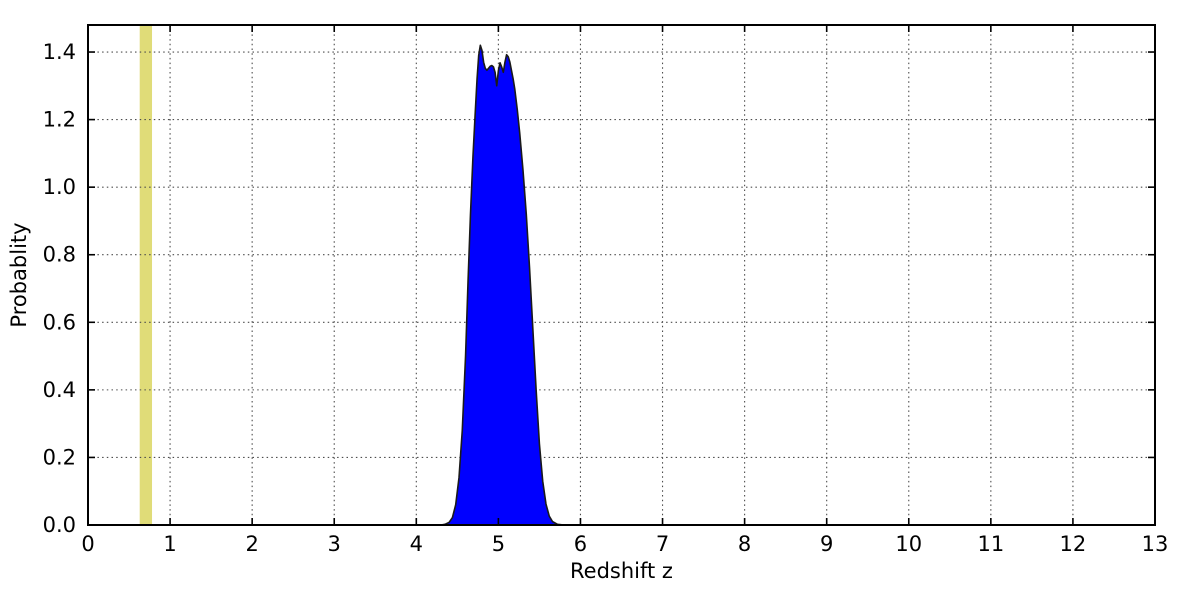 Image resolution: width=1200 pixels, height=600 pixels. Describe the element at coordinates (59, 187) in the screenshot. I see `y-tick-label: 1.0` at that location.